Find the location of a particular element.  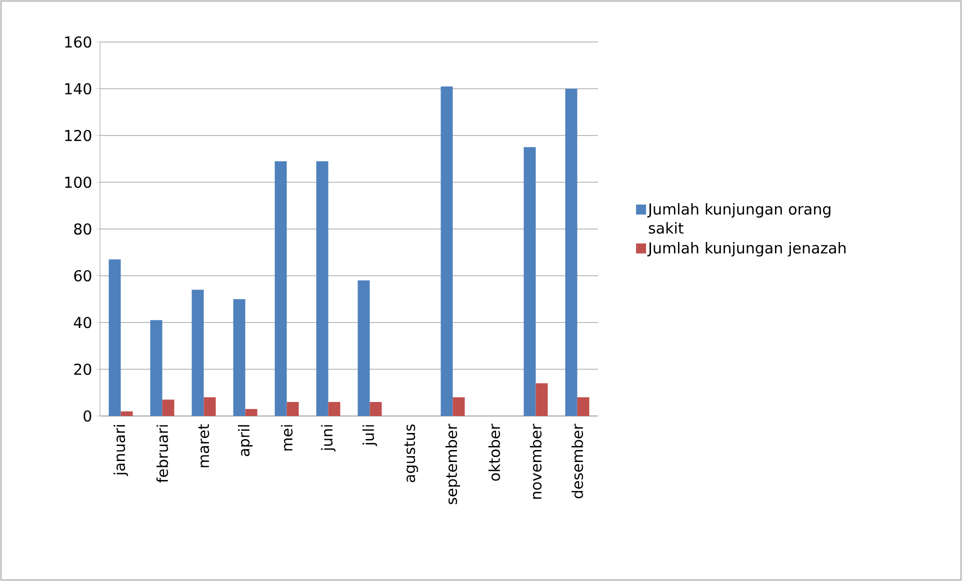

x-tick-label: februari is located at coordinates (162, 454).